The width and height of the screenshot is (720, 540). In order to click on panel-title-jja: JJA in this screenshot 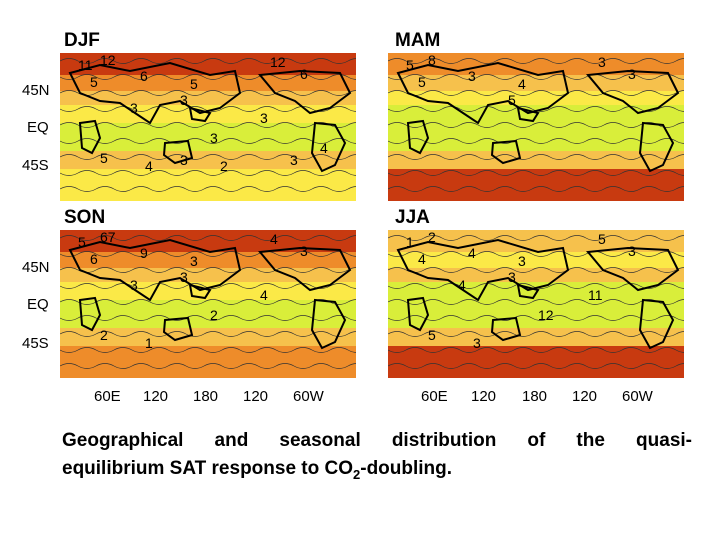, I will do `click(412, 217)`.